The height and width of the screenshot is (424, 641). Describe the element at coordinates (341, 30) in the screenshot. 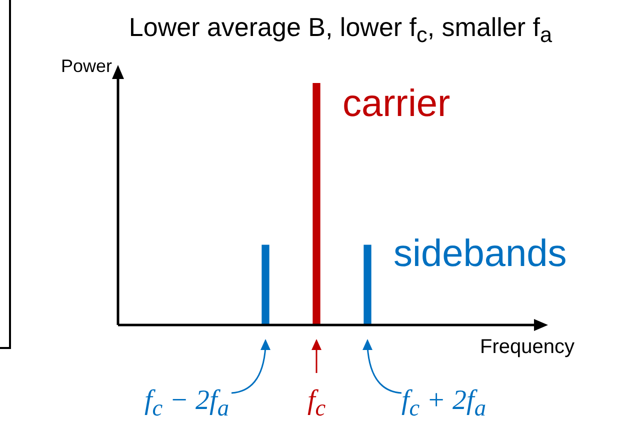

I see `chart-title: Lower average B, lower f$_{c}$, smaller f$_{a}$` at that location.